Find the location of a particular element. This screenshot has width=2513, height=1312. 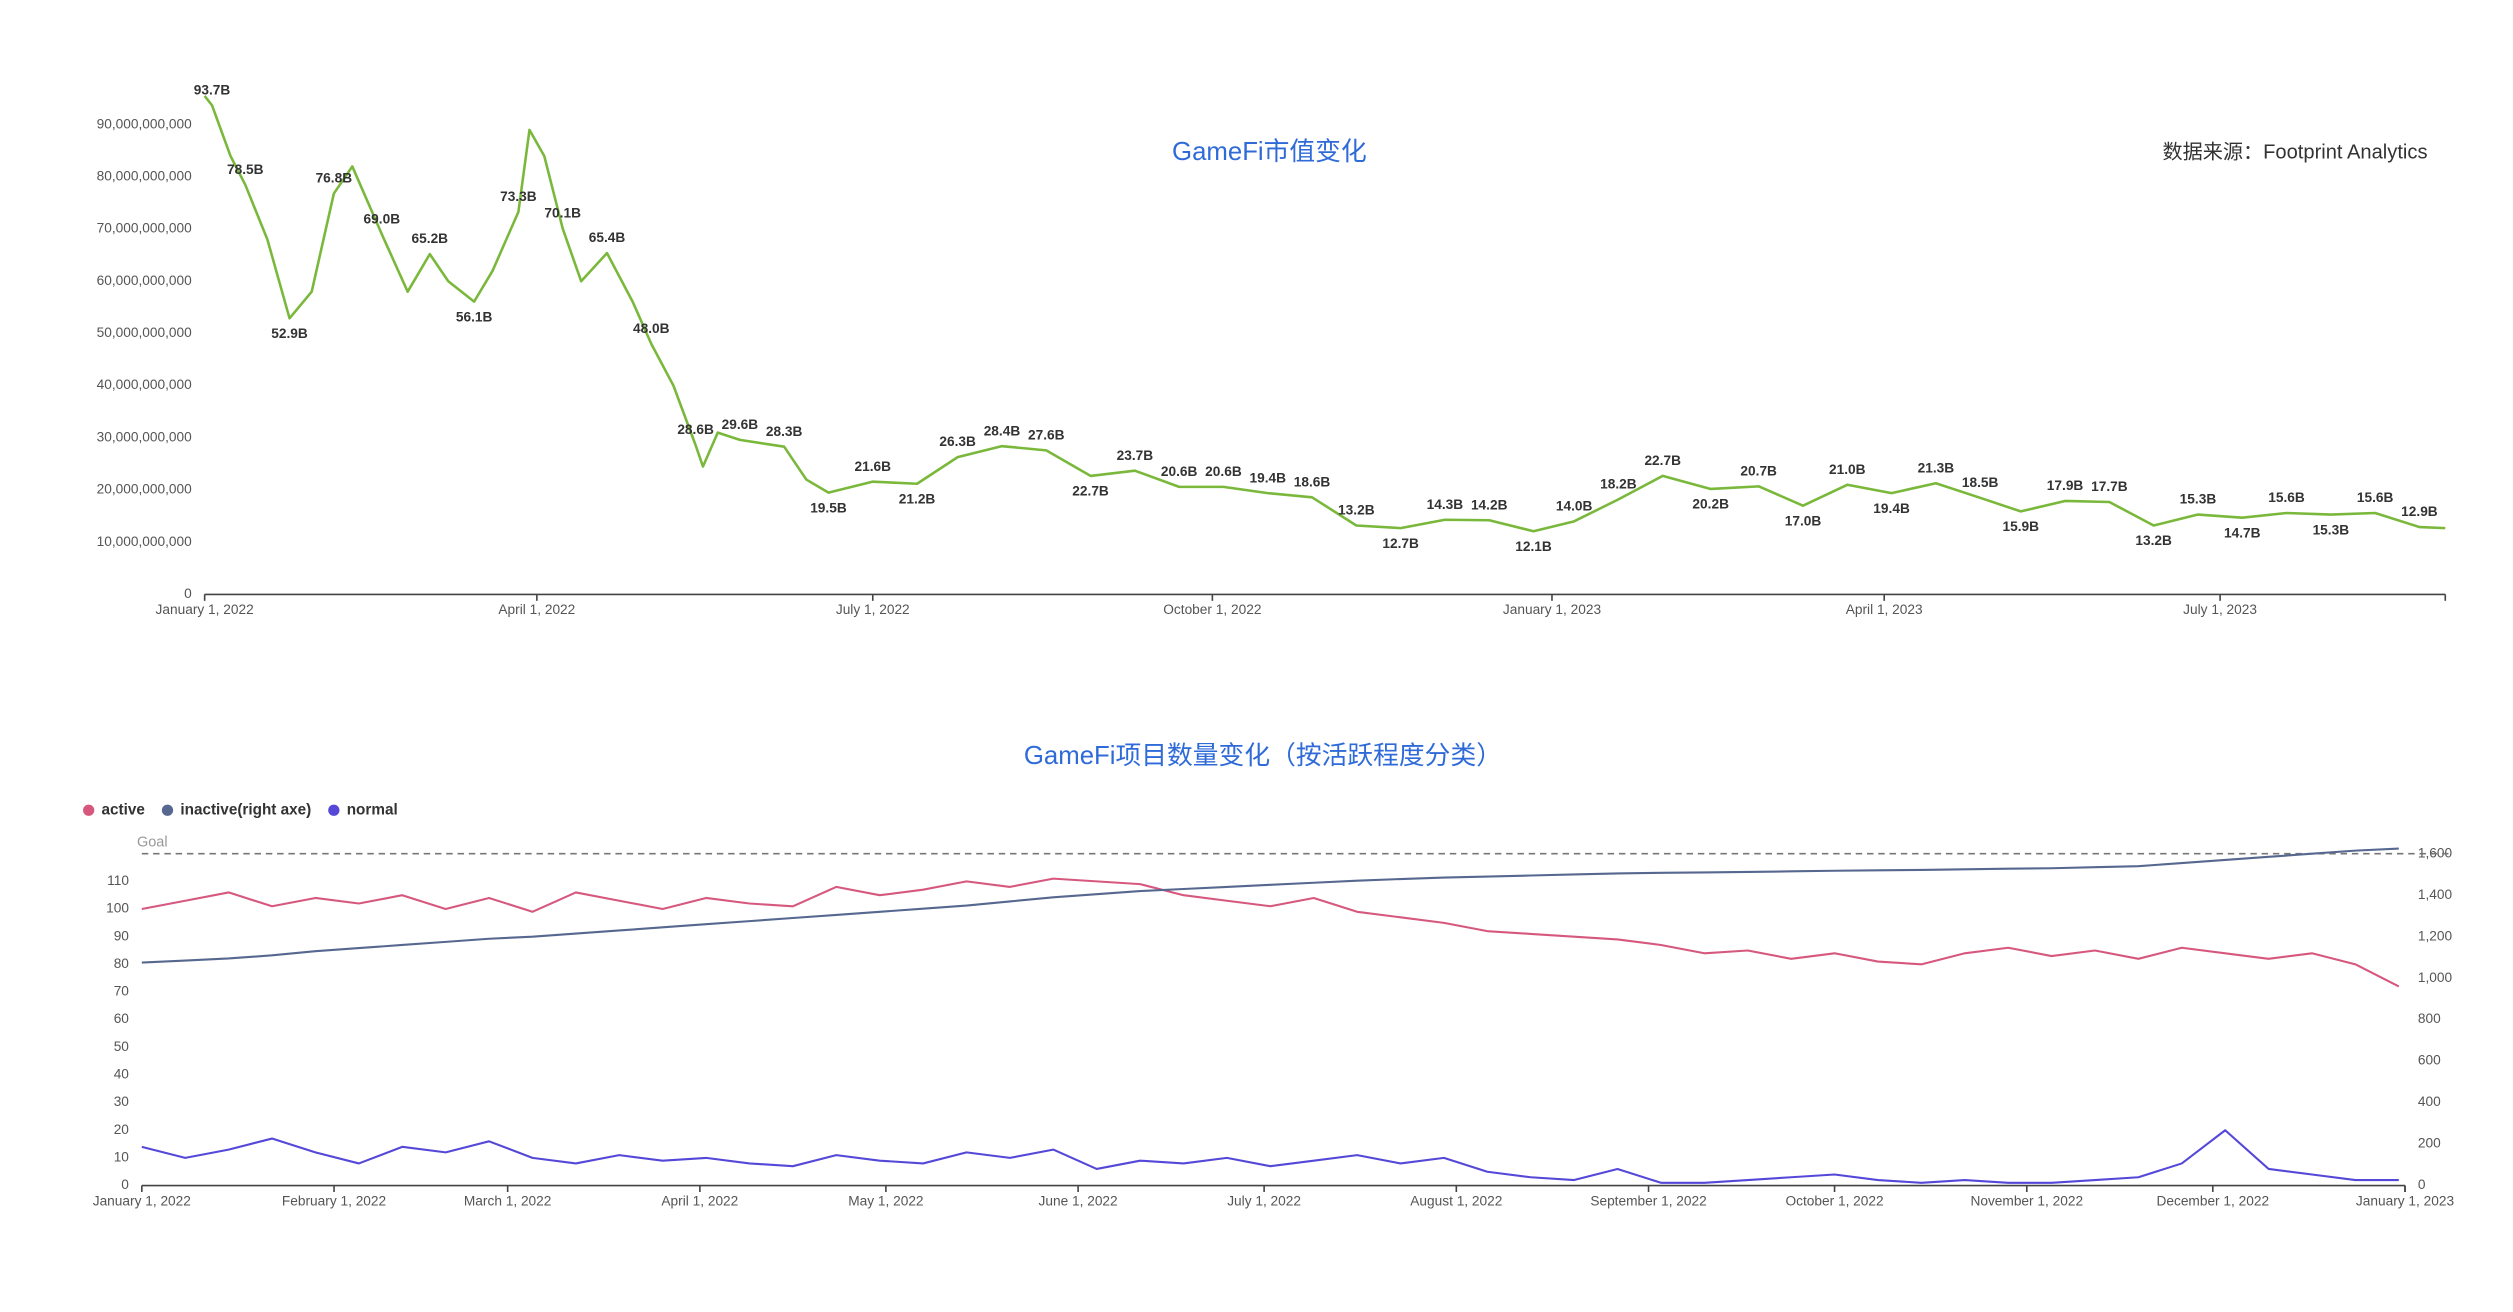

legend-label: inactive(right axe) is located at coordinates (245, 809).